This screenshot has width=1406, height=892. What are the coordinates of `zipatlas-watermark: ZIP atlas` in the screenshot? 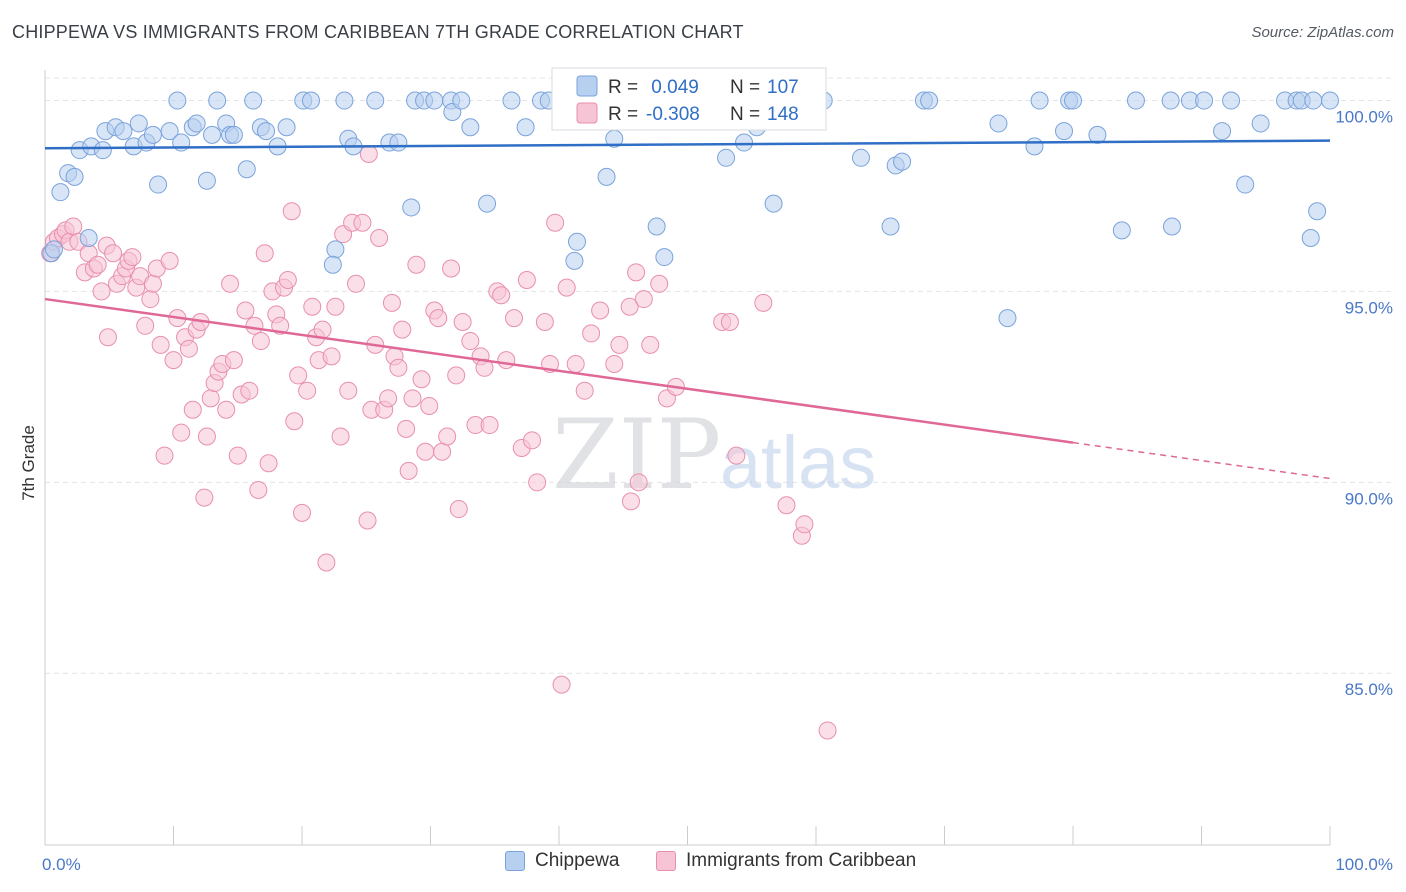 It's located at (714, 455).